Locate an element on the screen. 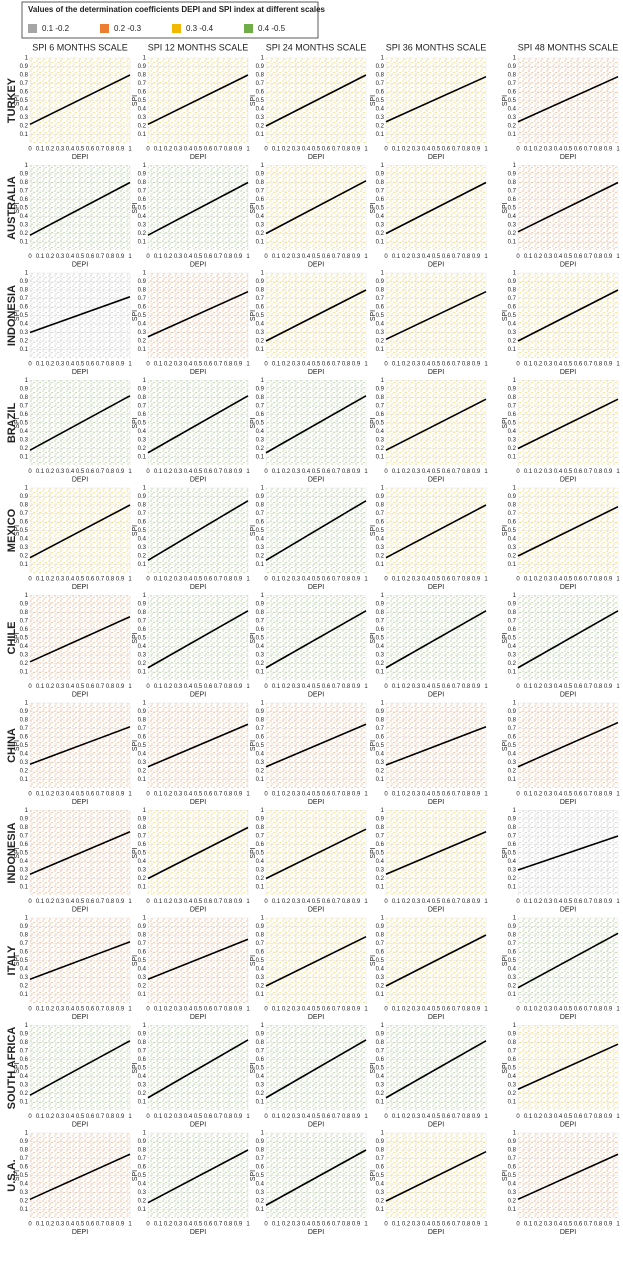 The height and width of the screenshot is (1273, 623). row-label: MEXICO is located at coordinates (12, 530).